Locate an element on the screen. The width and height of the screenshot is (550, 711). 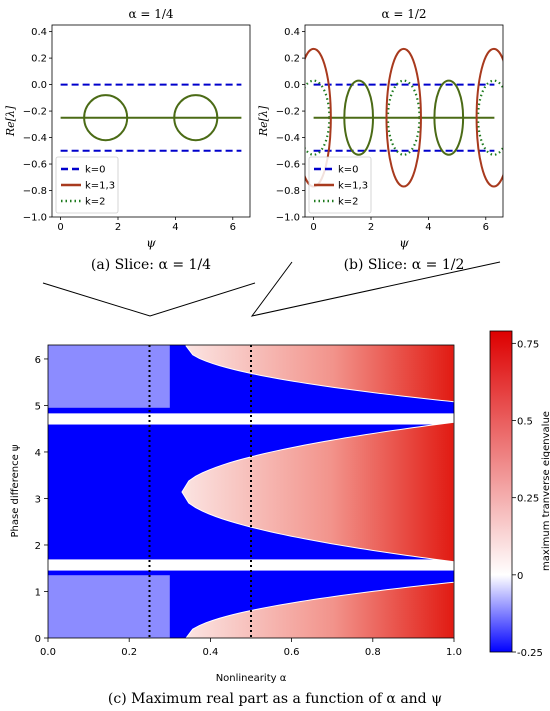
colorbar-ticks: 0.75 0.5 0.25 0 -0.25 is located at coordinates (527, 499).